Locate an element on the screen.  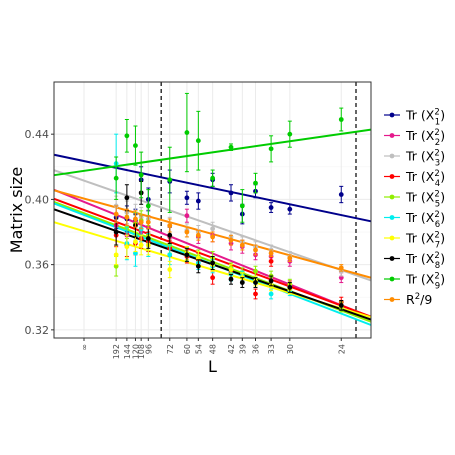
legend-label: Tr (X2 8) is located at coordinates (425, 261).